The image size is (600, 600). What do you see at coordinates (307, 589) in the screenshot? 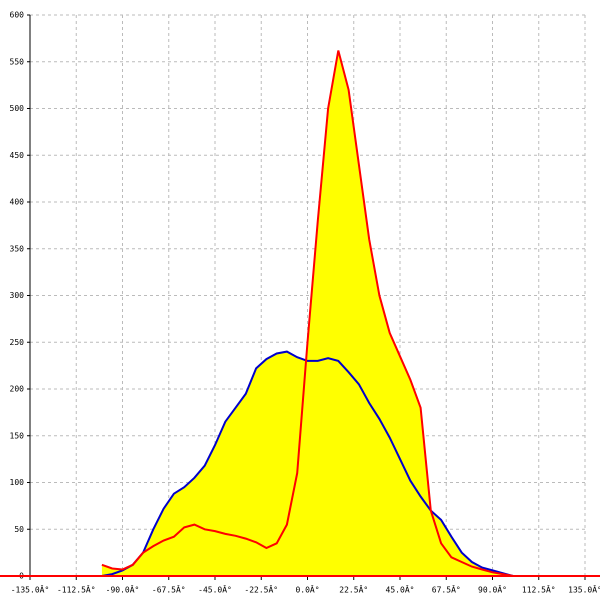
I see `x-tick-label: 0.0Â°` at bounding box center [307, 589].